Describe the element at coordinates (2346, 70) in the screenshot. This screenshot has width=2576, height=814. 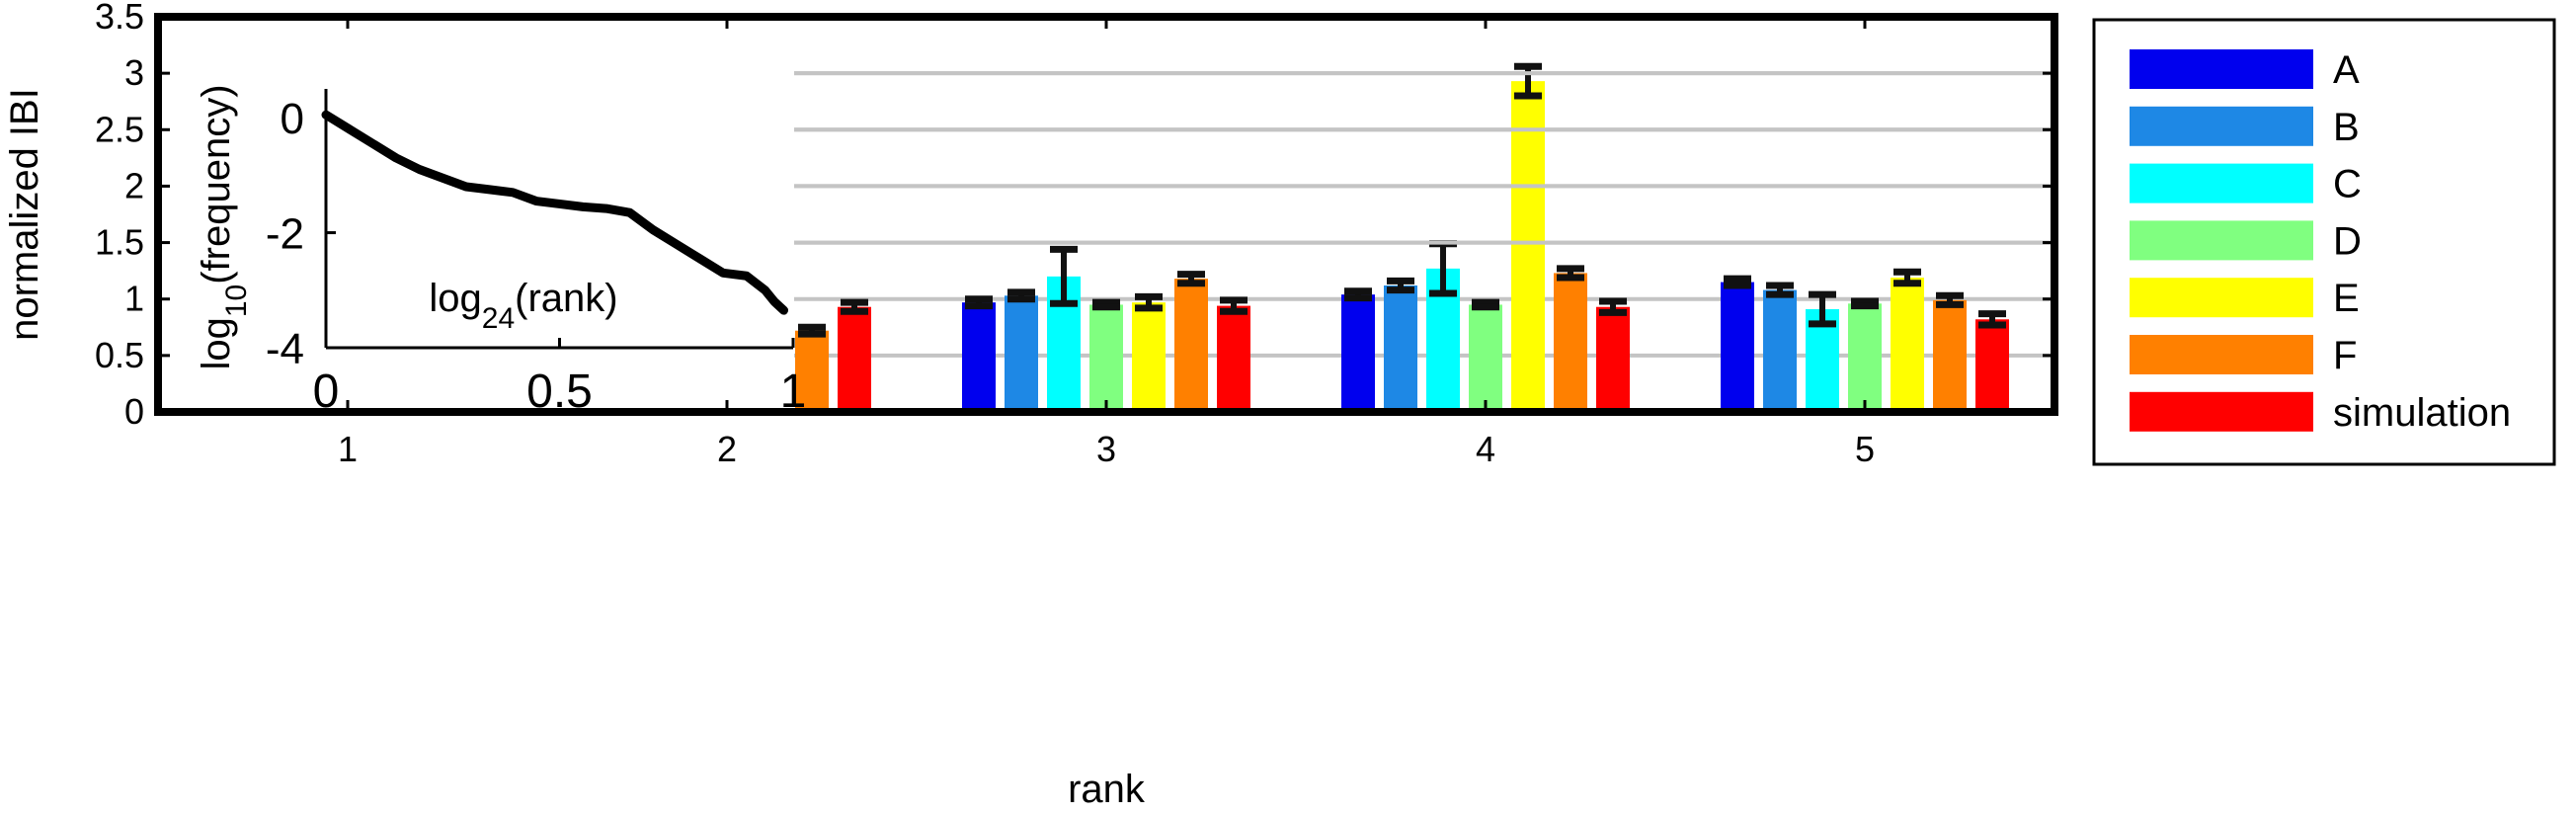
I see `legend-label: A` at that location.